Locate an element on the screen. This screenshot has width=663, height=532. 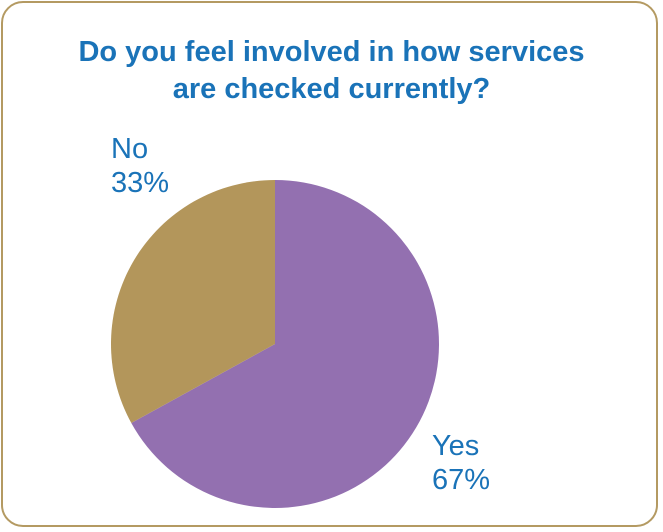
slice-label-yes: Yes 67% is located at coordinates (461, 463).